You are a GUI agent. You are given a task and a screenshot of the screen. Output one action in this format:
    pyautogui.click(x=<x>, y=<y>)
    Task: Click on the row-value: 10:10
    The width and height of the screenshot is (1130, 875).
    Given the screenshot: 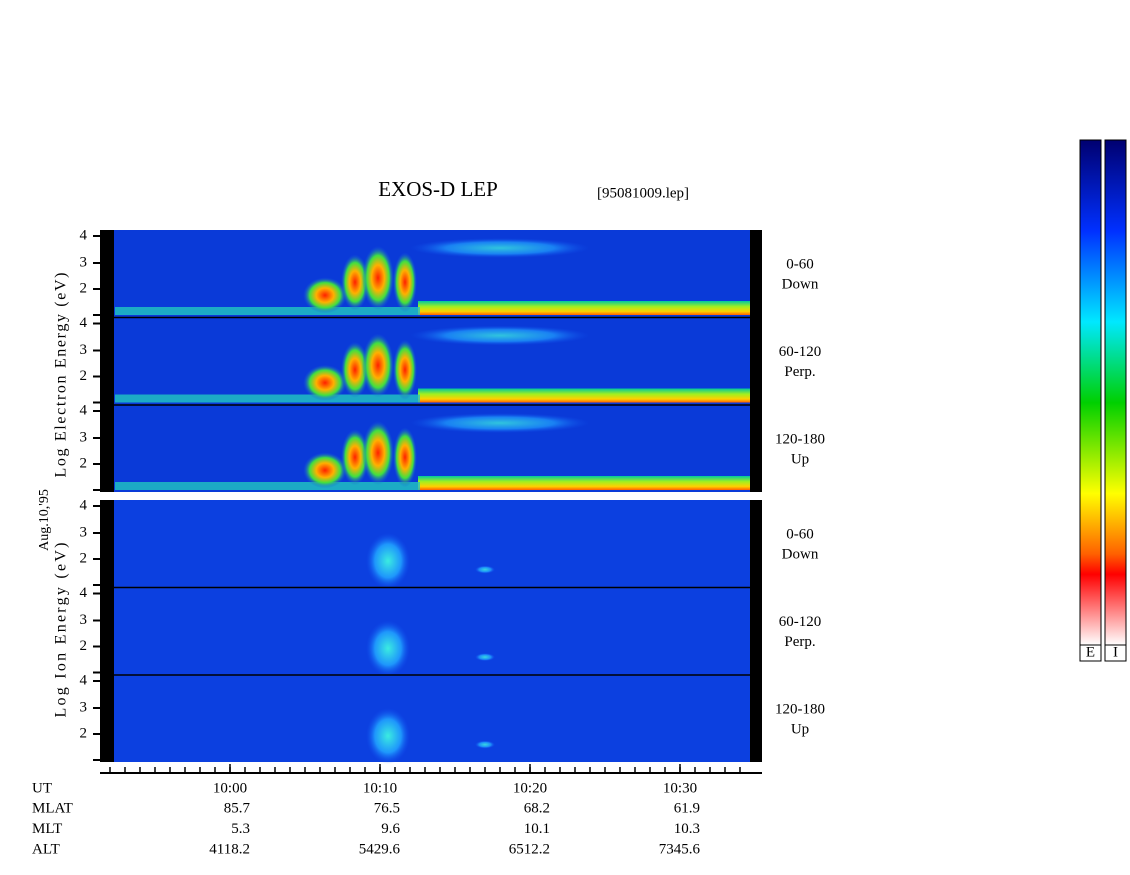 What is the action you would take?
    pyautogui.click(x=380, y=788)
    